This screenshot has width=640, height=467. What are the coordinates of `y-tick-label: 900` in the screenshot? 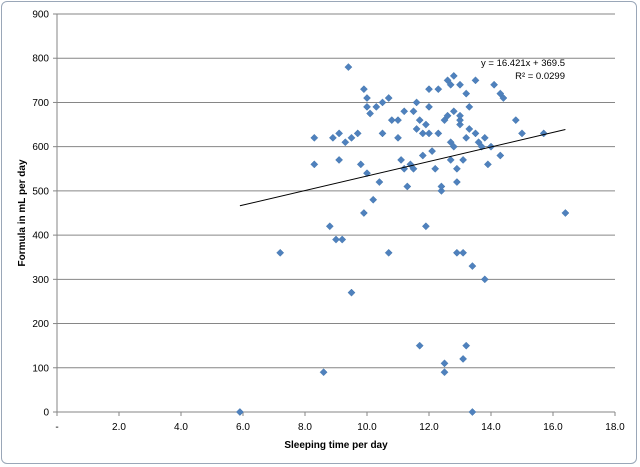 It's located at (40, 15).